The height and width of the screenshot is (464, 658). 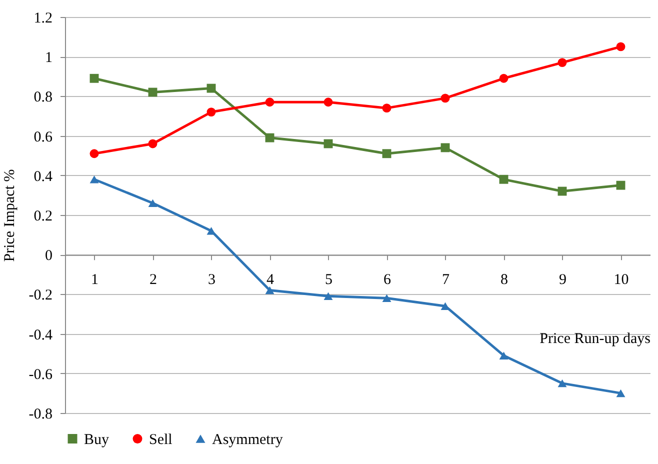 What do you see at coordinates (160, 440) in the screenshot?
I see `legend-label: Sell` at bounding box center [160, 440].